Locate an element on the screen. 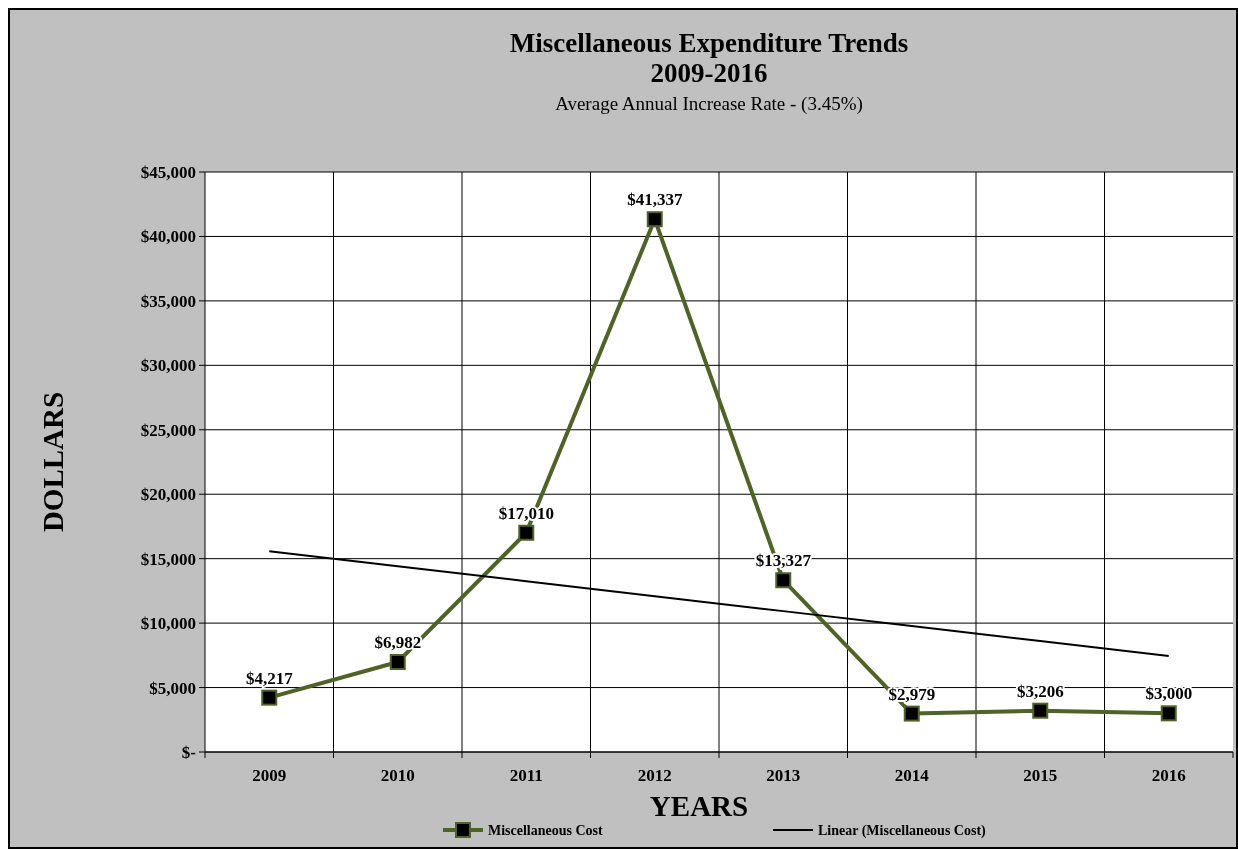 This screenshot has height=849, width=1238. x-tick-label: 2013 is located at coordinates (783, 775).